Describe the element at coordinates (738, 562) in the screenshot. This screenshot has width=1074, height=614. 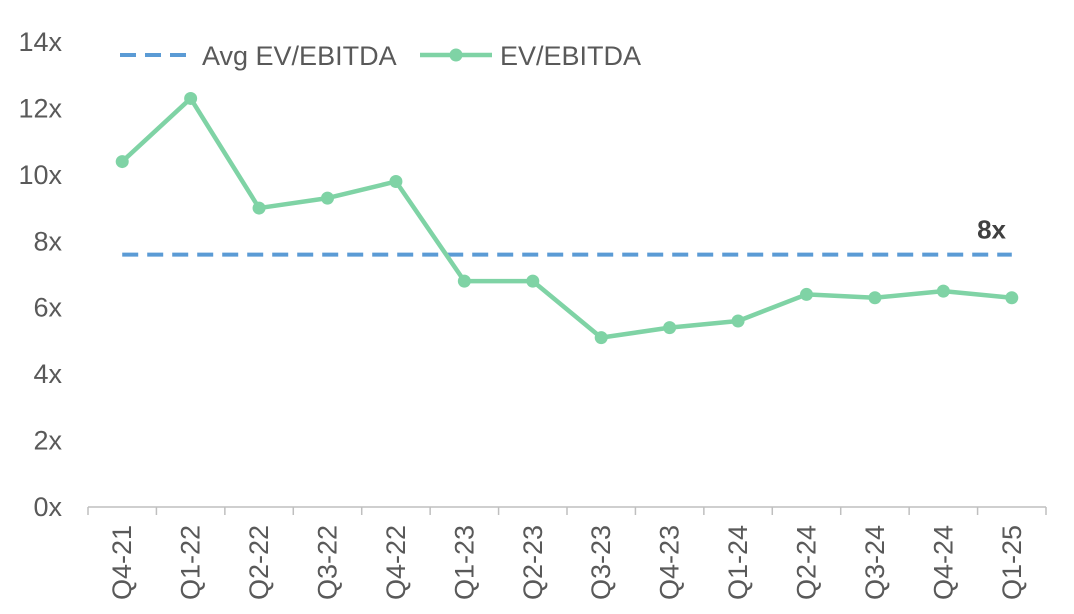
I see `x-tick-label: Q1-24` at that location.